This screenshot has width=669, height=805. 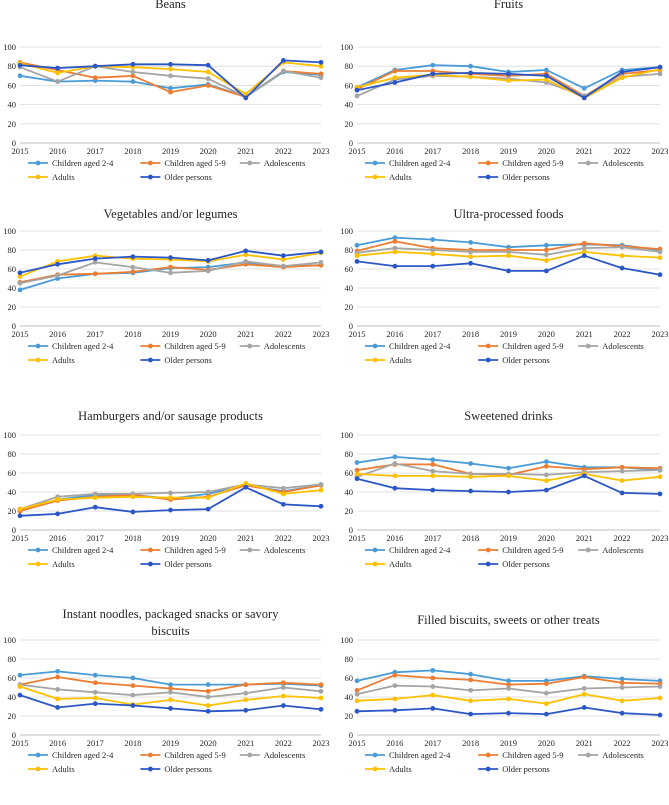 I want to click on chart-title: Hamburgers and/or sausage products, so click(x=170, y=416).